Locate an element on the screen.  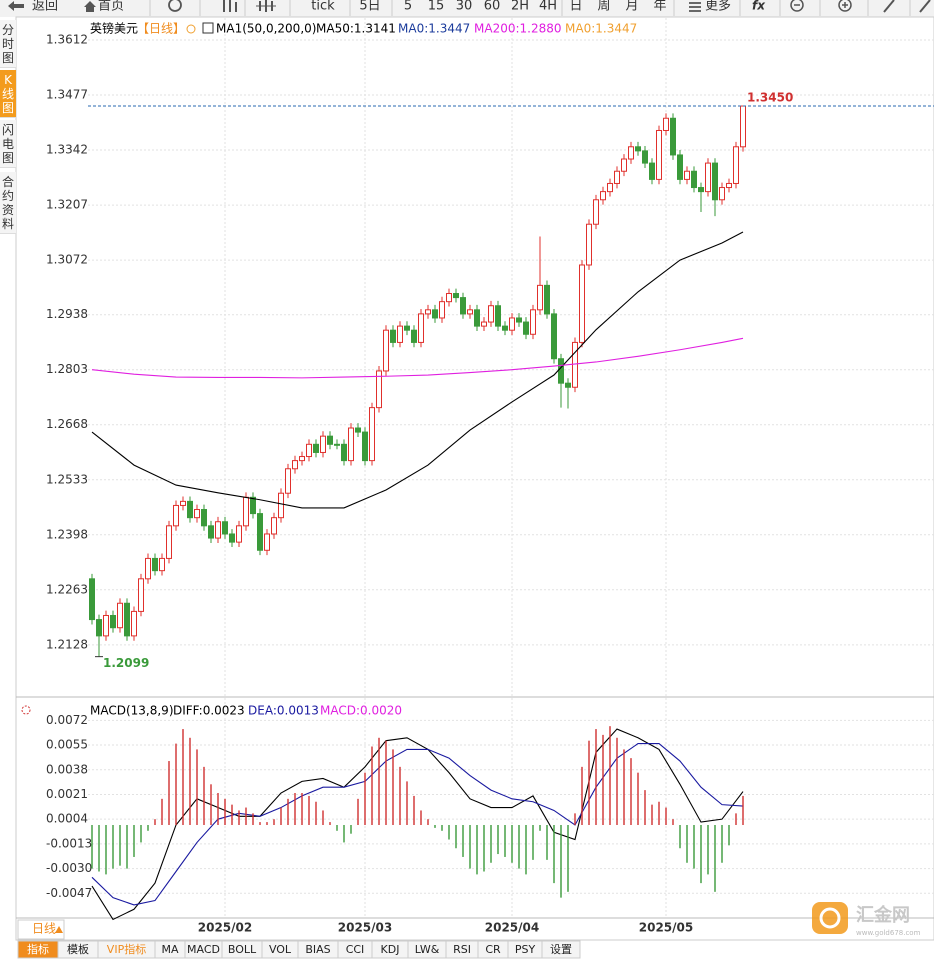
toolbar-button: 更多 is located at coordinates (718, 7).